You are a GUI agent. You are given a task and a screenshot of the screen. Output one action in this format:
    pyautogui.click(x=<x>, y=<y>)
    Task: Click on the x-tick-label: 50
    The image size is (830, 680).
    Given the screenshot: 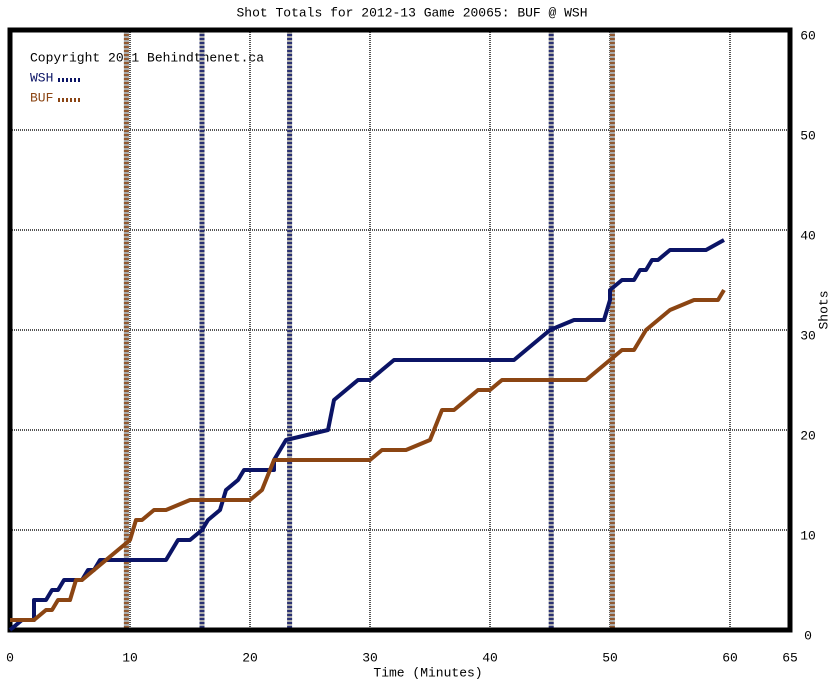 What is the action you would take?
    pyautogui.click(x=610, y=657)
    